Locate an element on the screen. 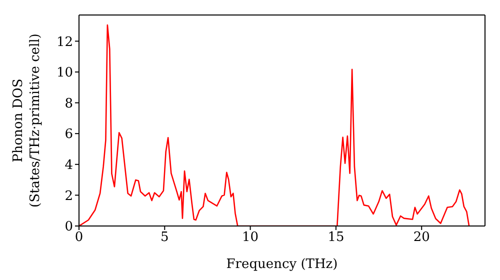 This screenshot has width=500, height=280. x-tick-label: 5 is located at coordinates (164, 238).